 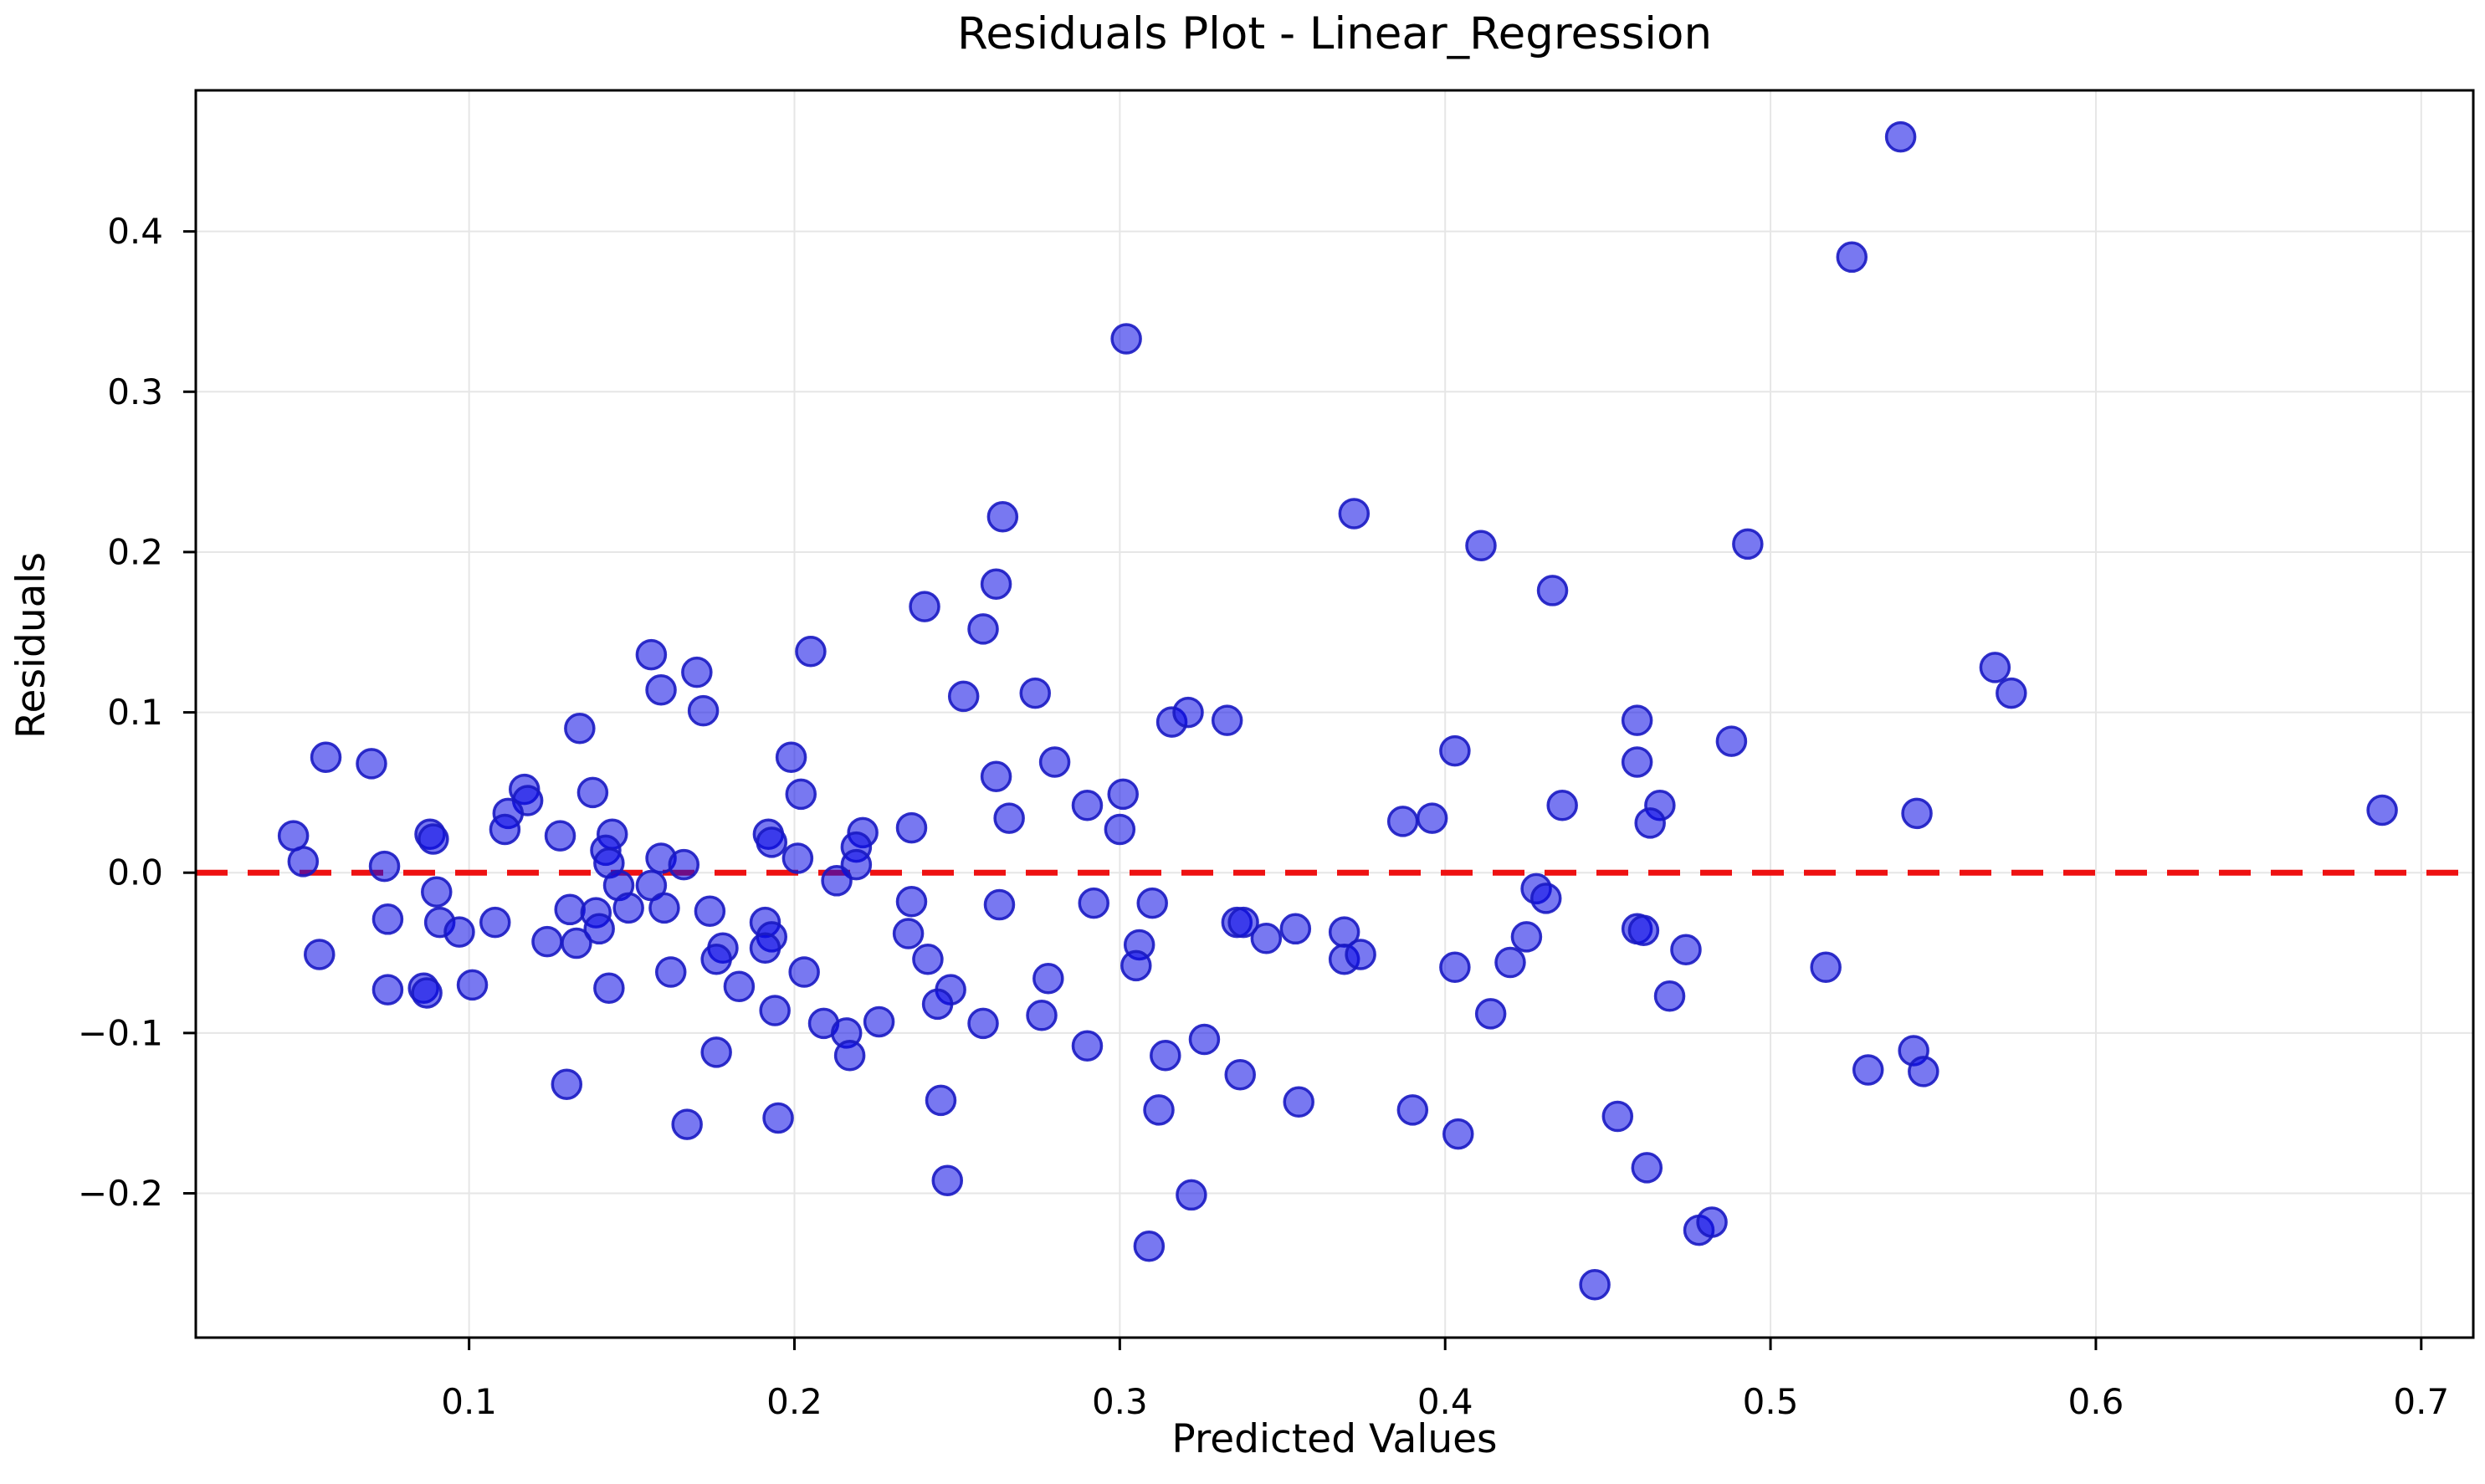 What do you see at coordinates (1445, 1401) in the screenshot?
I see `x-tick-label: 0.4` at bounding box center [1445, 1401].